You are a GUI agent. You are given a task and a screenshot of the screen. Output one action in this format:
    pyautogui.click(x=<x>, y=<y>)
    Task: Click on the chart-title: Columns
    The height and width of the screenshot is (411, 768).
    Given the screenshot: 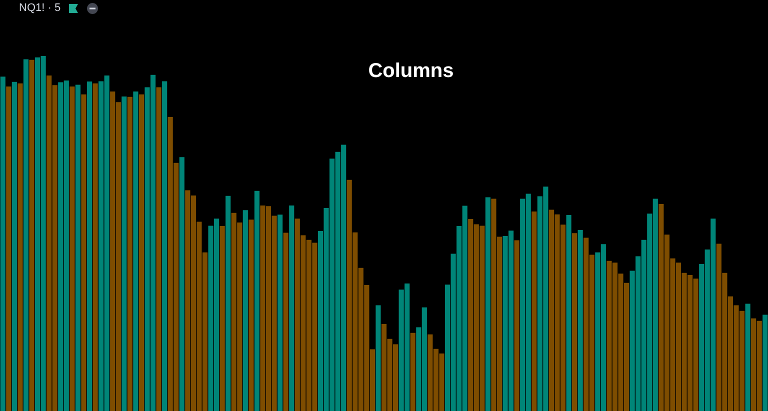 What is the action you would take?
    pyautogui.click(x=411, y=71)
    